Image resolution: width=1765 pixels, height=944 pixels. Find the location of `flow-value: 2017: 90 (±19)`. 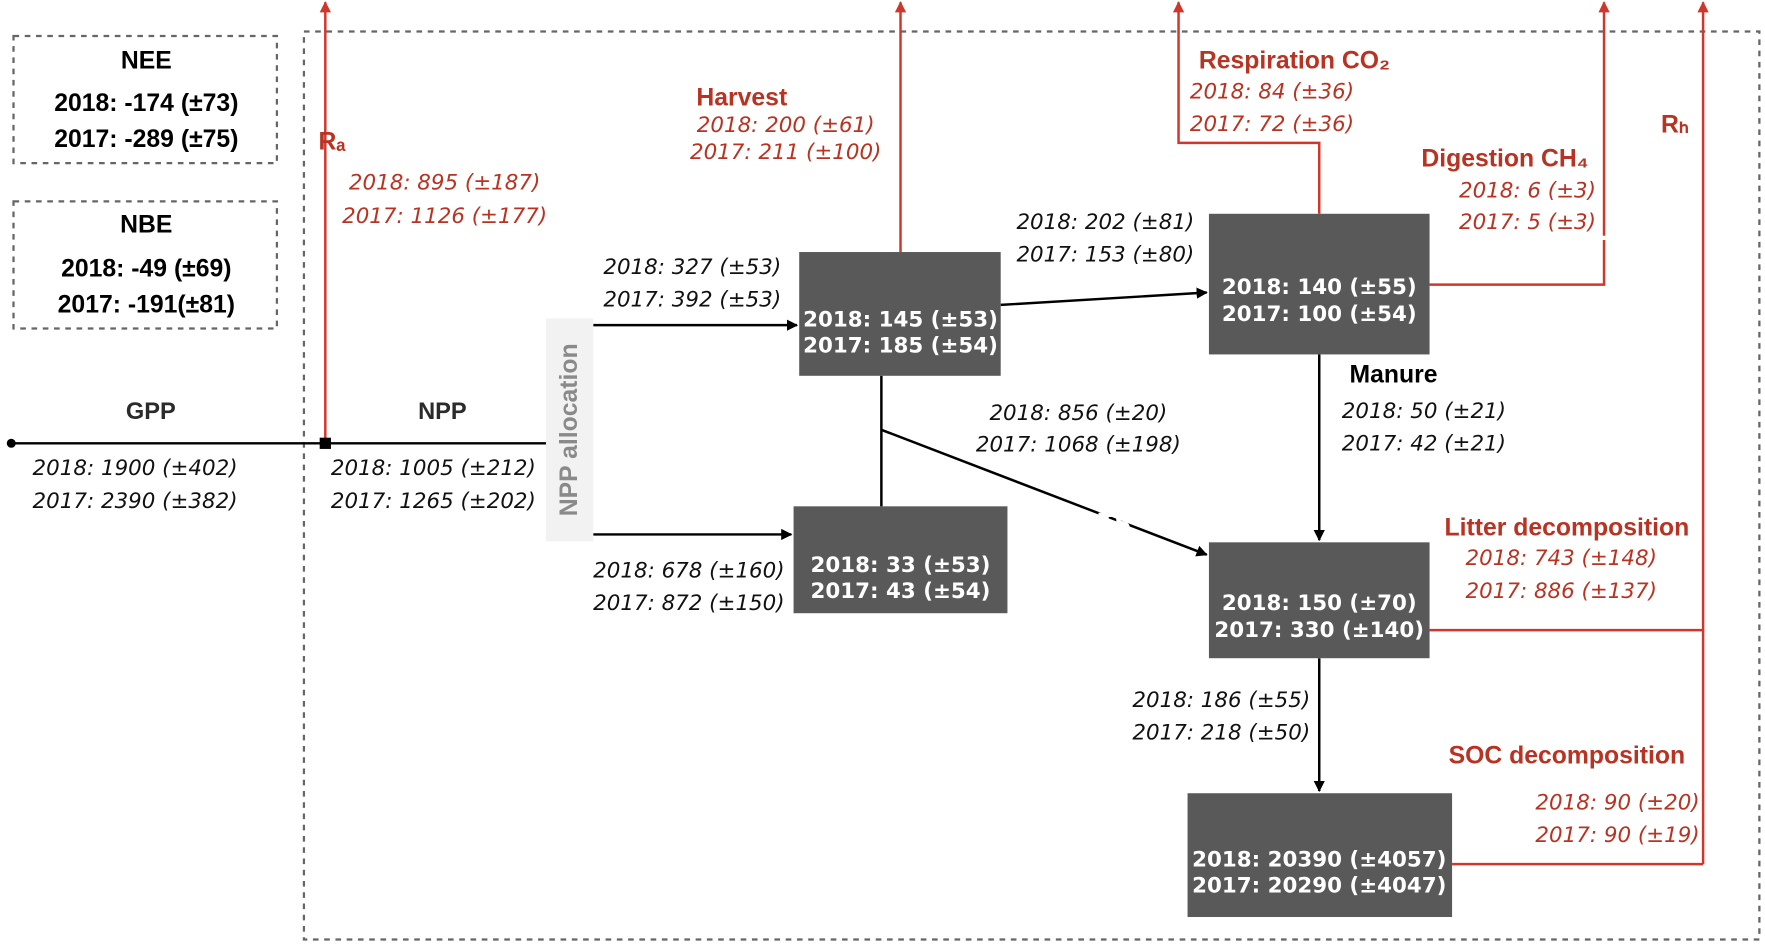

flow-value: 2017: 90 (±19) is located at coordinates (1617, 835).